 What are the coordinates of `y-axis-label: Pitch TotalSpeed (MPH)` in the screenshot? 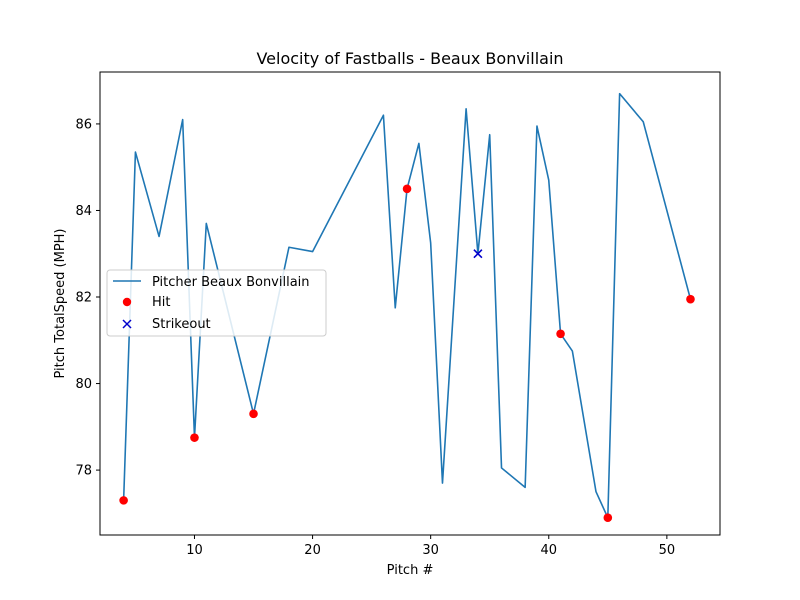 It's located at (60, 303).